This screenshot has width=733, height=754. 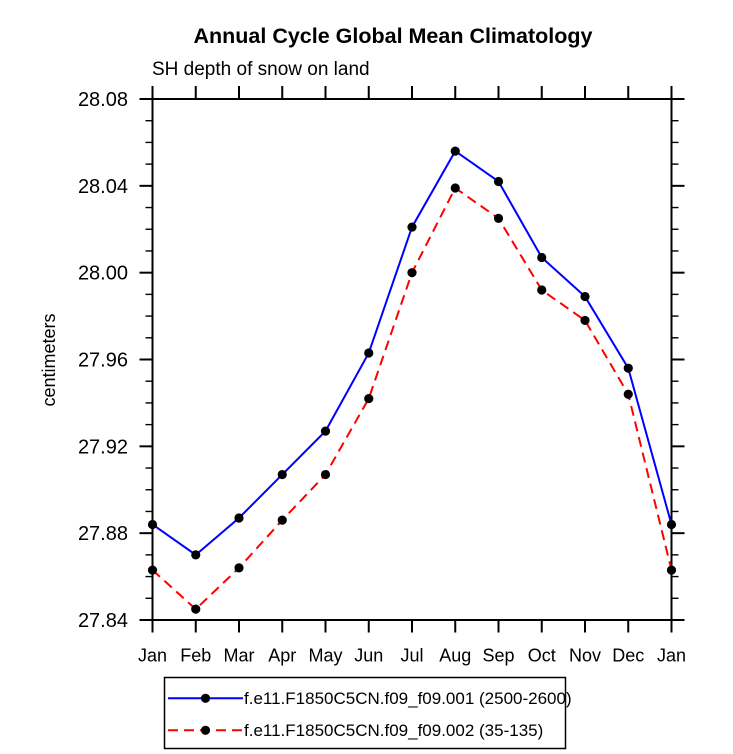 I want to click on y-tick-label: 27.84, so click(x=103, y=621).